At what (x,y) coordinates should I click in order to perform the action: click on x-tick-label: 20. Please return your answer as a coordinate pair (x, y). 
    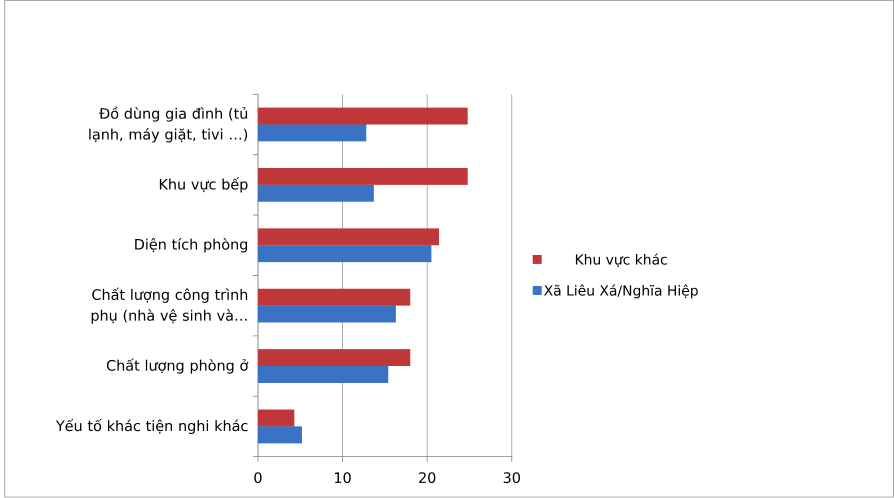
    Looking at the image, I should click on (427, 478).